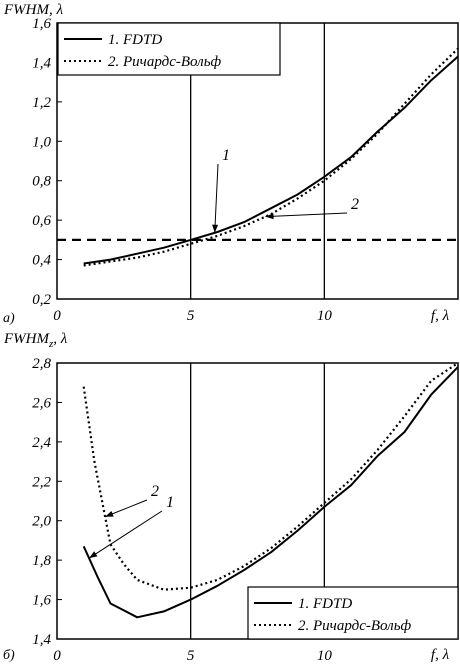 This screenshot has height=664, width=460. What do you see at coordinates (33, 10) in the screenshot?
I see `panel1-y-axis-title: FWHM, λ` at bounding box center [33, 10].